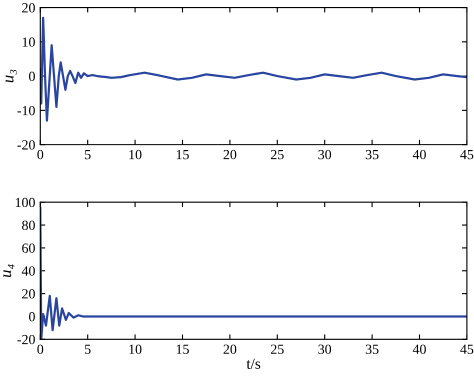 The height and width of the screenshot is (377, 474). Describe the element at coordinates (28, 42) in the screenshot. I see `y-tick-label: 10` at that location.